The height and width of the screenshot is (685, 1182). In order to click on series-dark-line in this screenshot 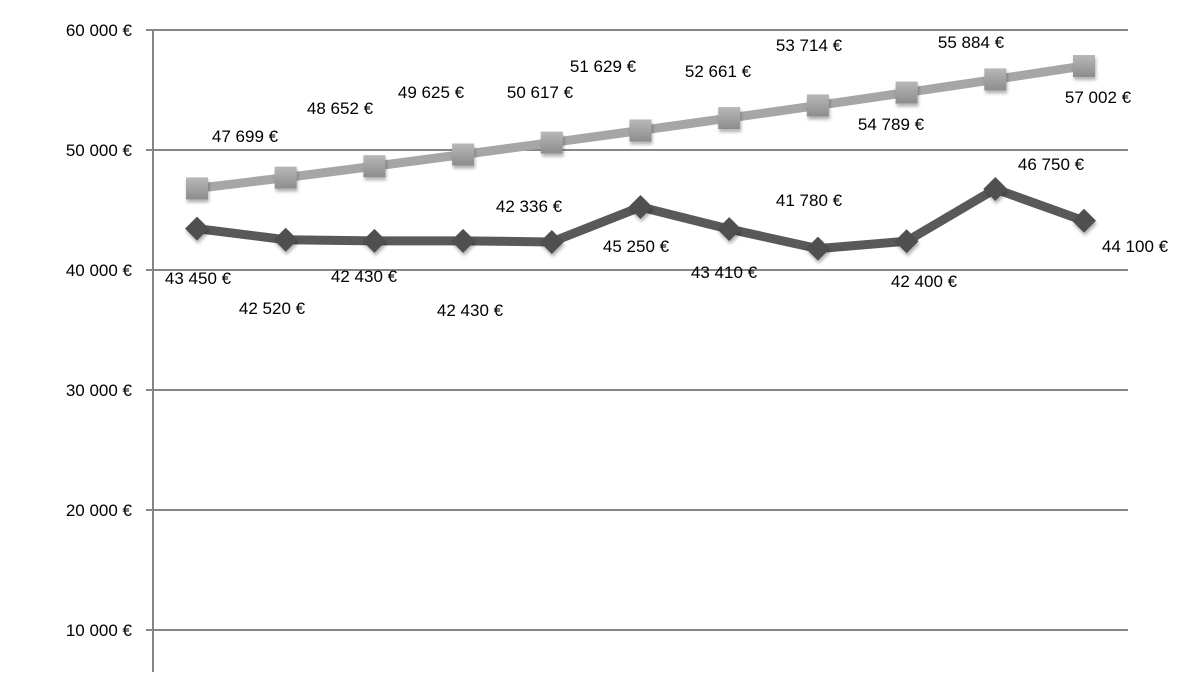, I will do `click(640, 219)`.